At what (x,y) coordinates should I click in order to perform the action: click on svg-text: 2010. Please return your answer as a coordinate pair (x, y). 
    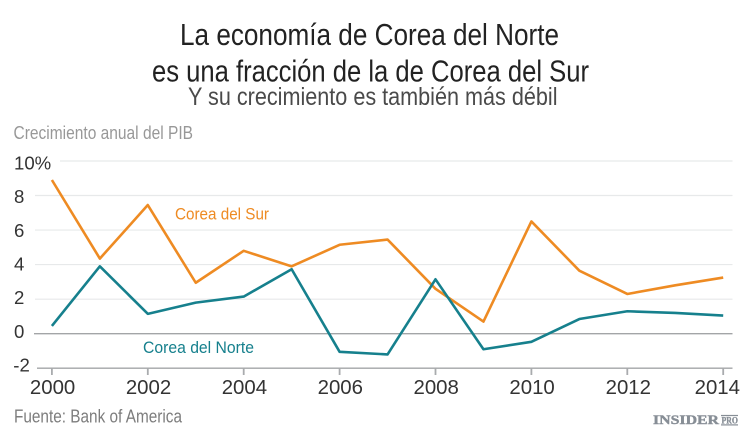
    Looking at the image, I should click on (531, 388).